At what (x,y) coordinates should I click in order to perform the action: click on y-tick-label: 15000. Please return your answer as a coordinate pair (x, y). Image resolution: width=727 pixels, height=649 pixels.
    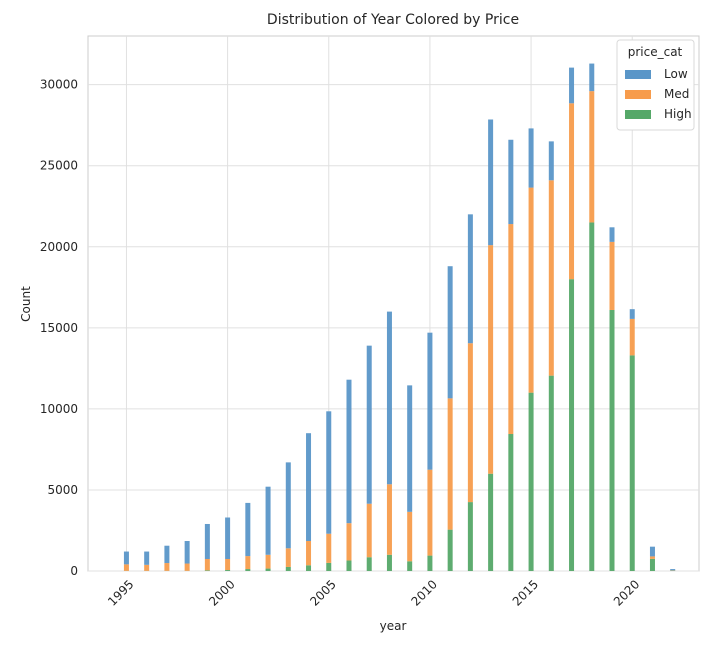
    Looking at the image, I should click on (59, 328).